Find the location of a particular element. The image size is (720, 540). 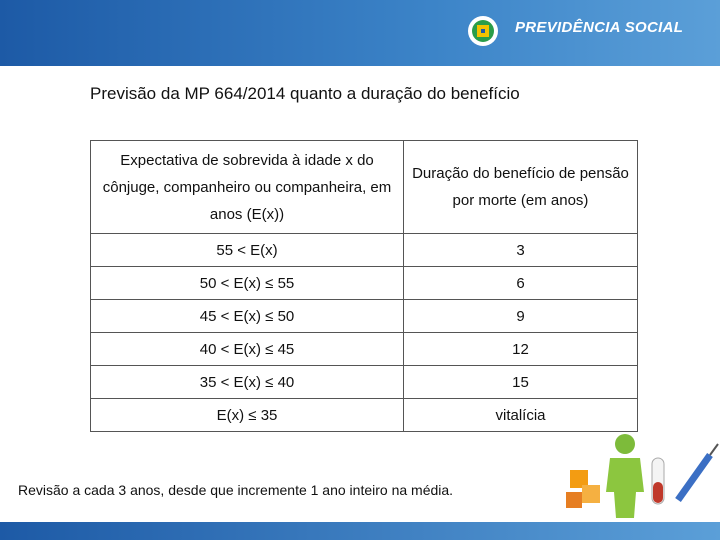

table-row: 55 < E(x) 3 is located at coordinates (364, 250).